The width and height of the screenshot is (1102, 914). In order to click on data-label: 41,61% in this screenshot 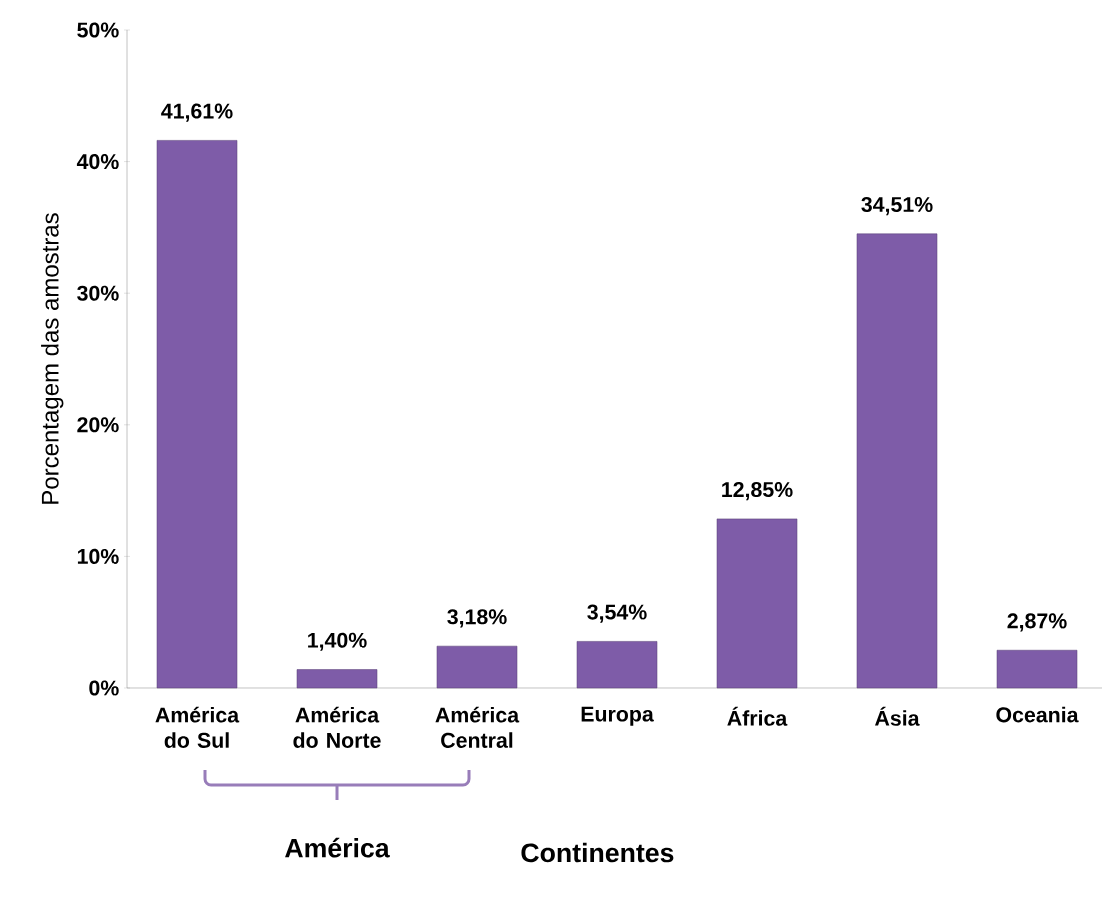, I will do `click(197, 112)`.